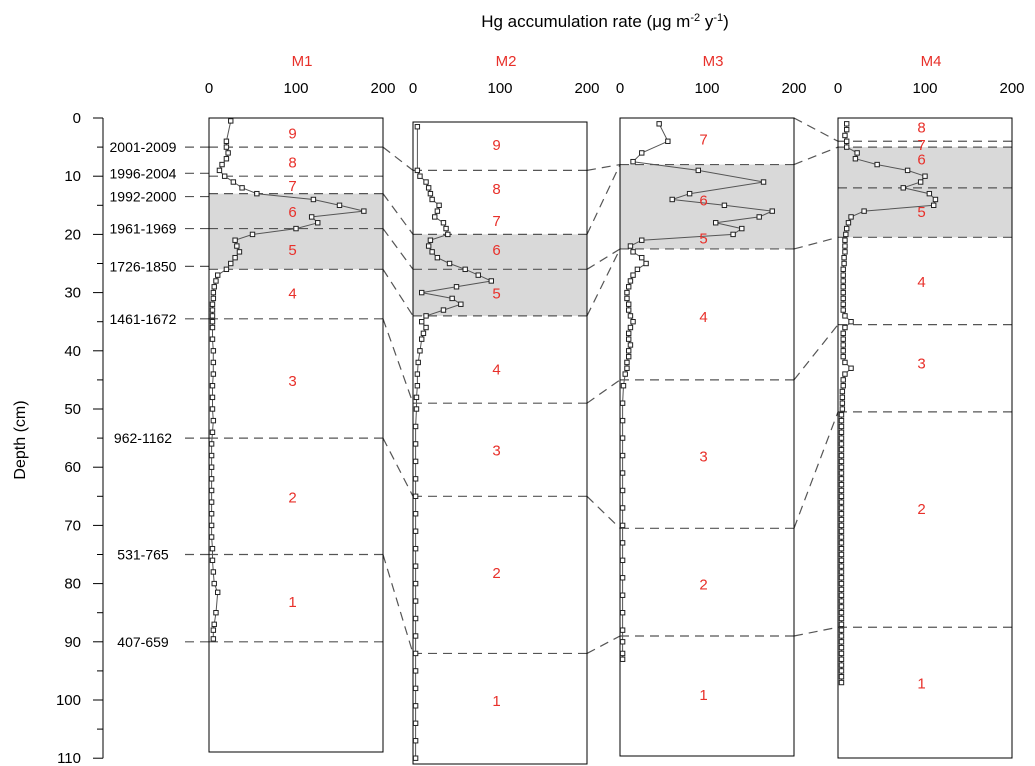 The image size is (1035, 766). Describe the element at coordinates (302, 61) in the screenshot. I see `panel-title: M1` at that location.